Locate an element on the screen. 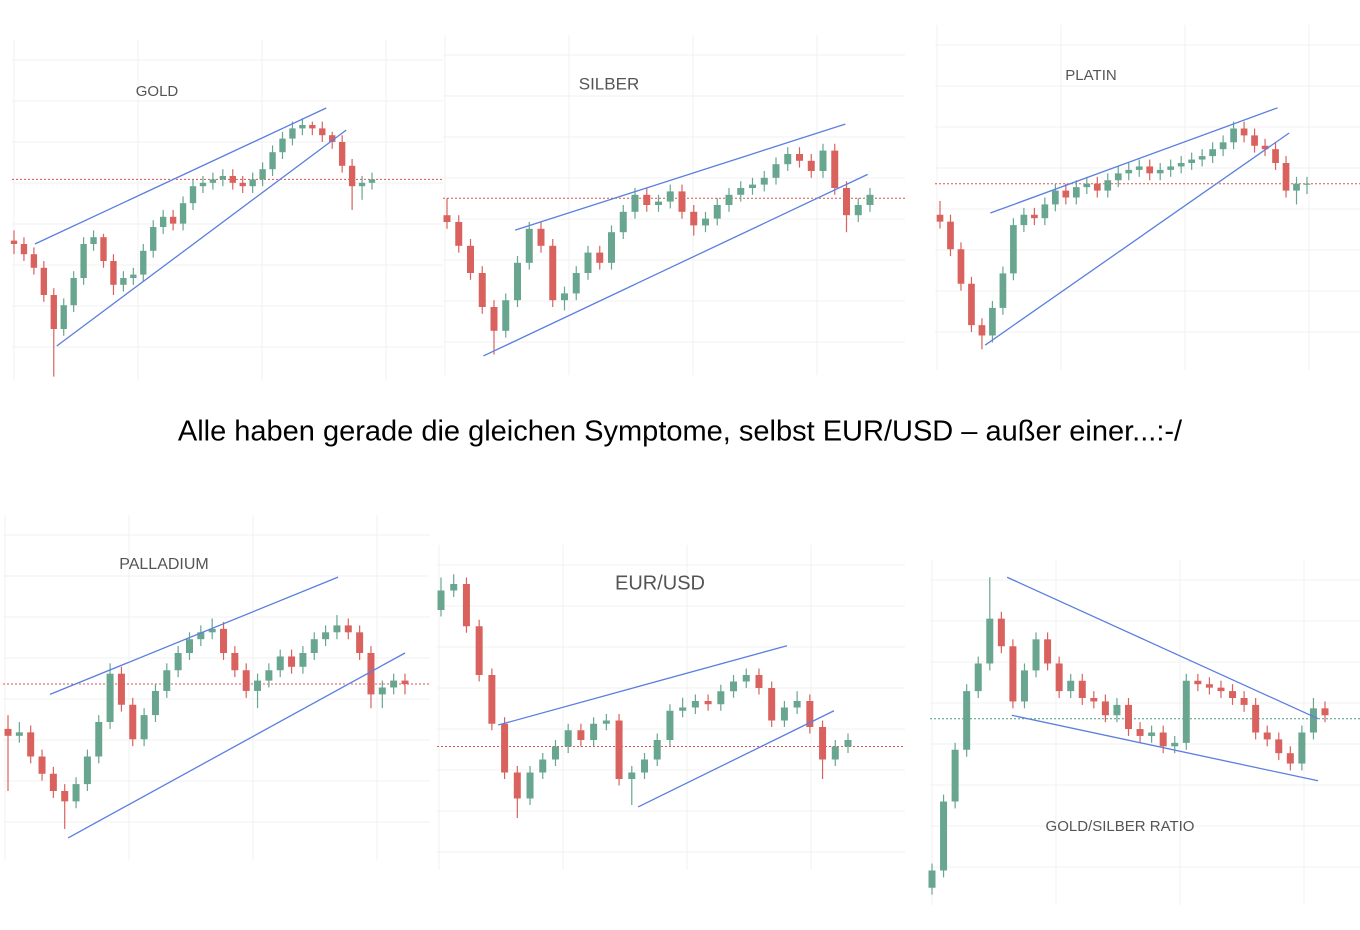  chart-panel: PLATIN is located at coordinates (1147, 197).